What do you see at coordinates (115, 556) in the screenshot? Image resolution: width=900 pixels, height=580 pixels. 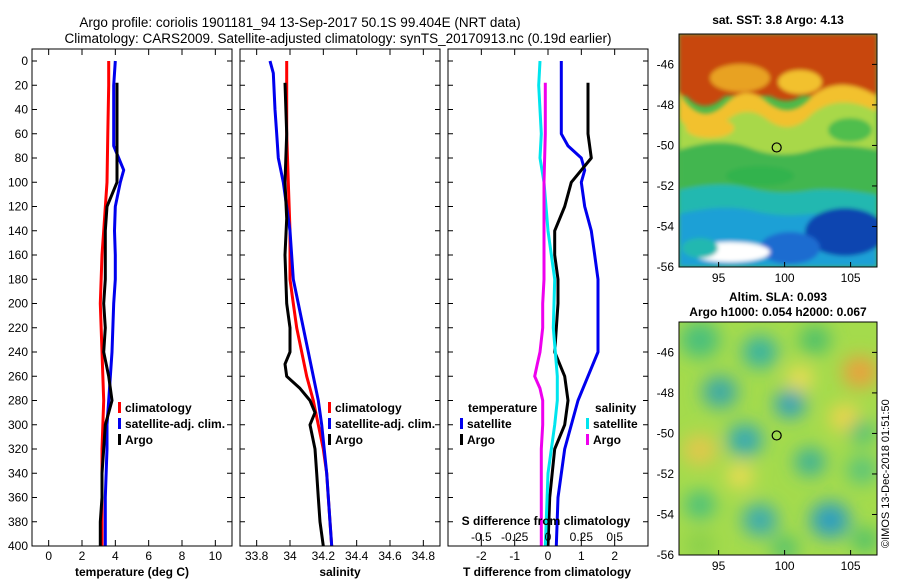 I see `x-tick-label: 4` at bounding box center [115, 556].